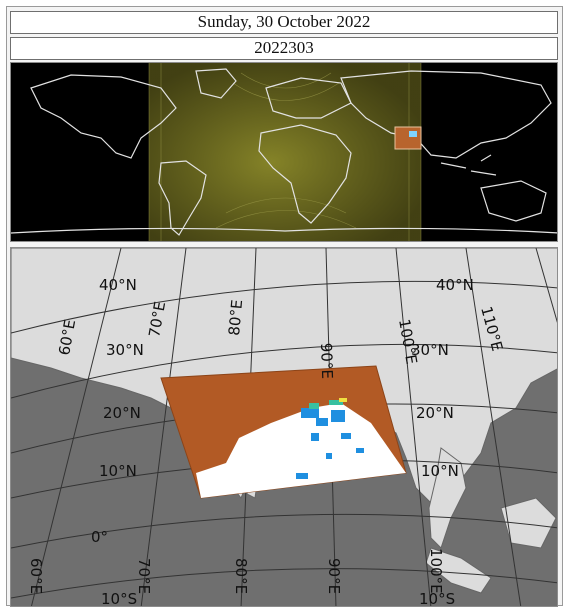  Describe the element at coordinates (334, 576) in the screenshot. I see `lon-label-90e-bottom: 90°E` at that location.